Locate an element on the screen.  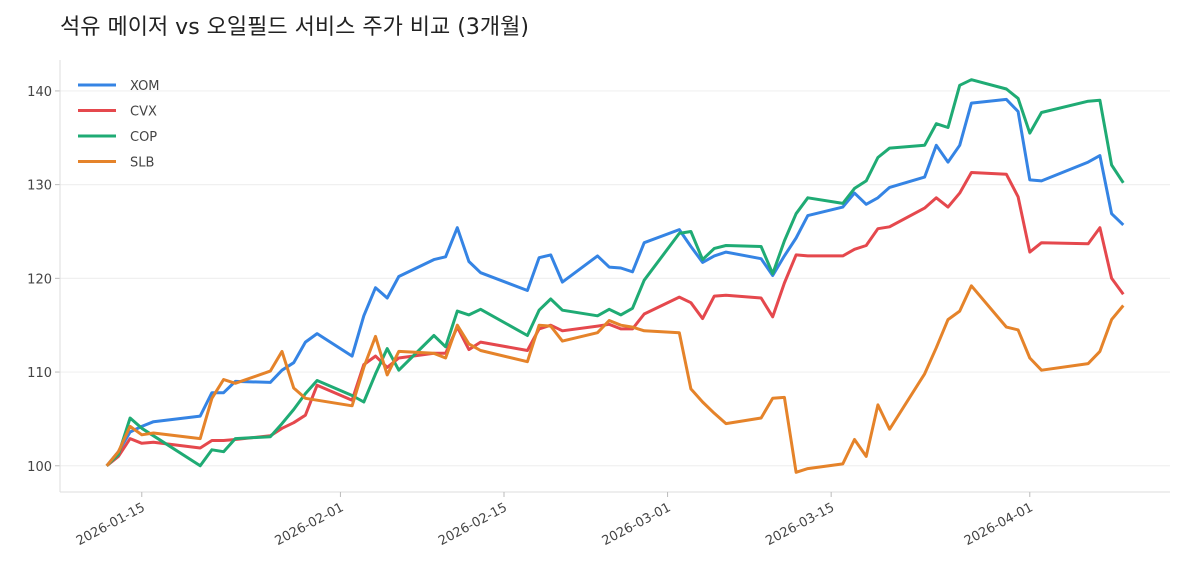
legend-label: SLB is located at coordinates (142, 163).